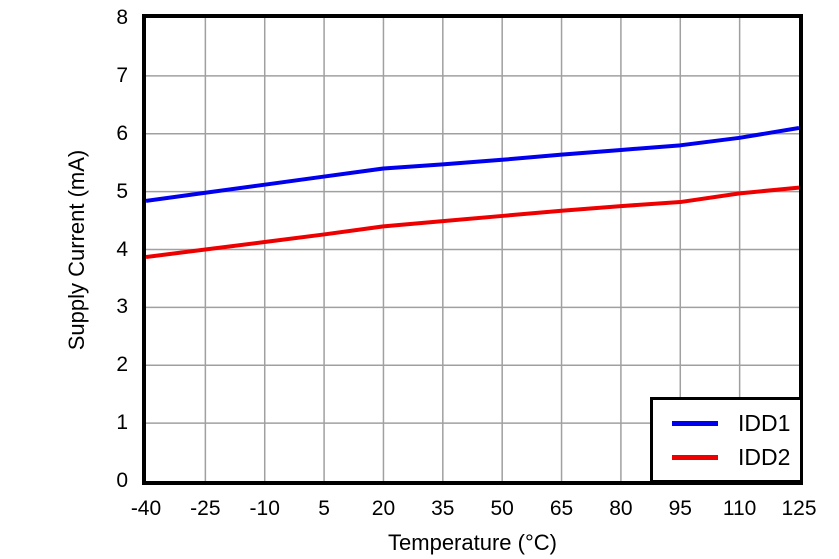 This screenshot has height=559, width=839. What do you see at coordinates (472, 164) in the screenshot?
I see `series-line-idd1` at bounding box center [472, 164].